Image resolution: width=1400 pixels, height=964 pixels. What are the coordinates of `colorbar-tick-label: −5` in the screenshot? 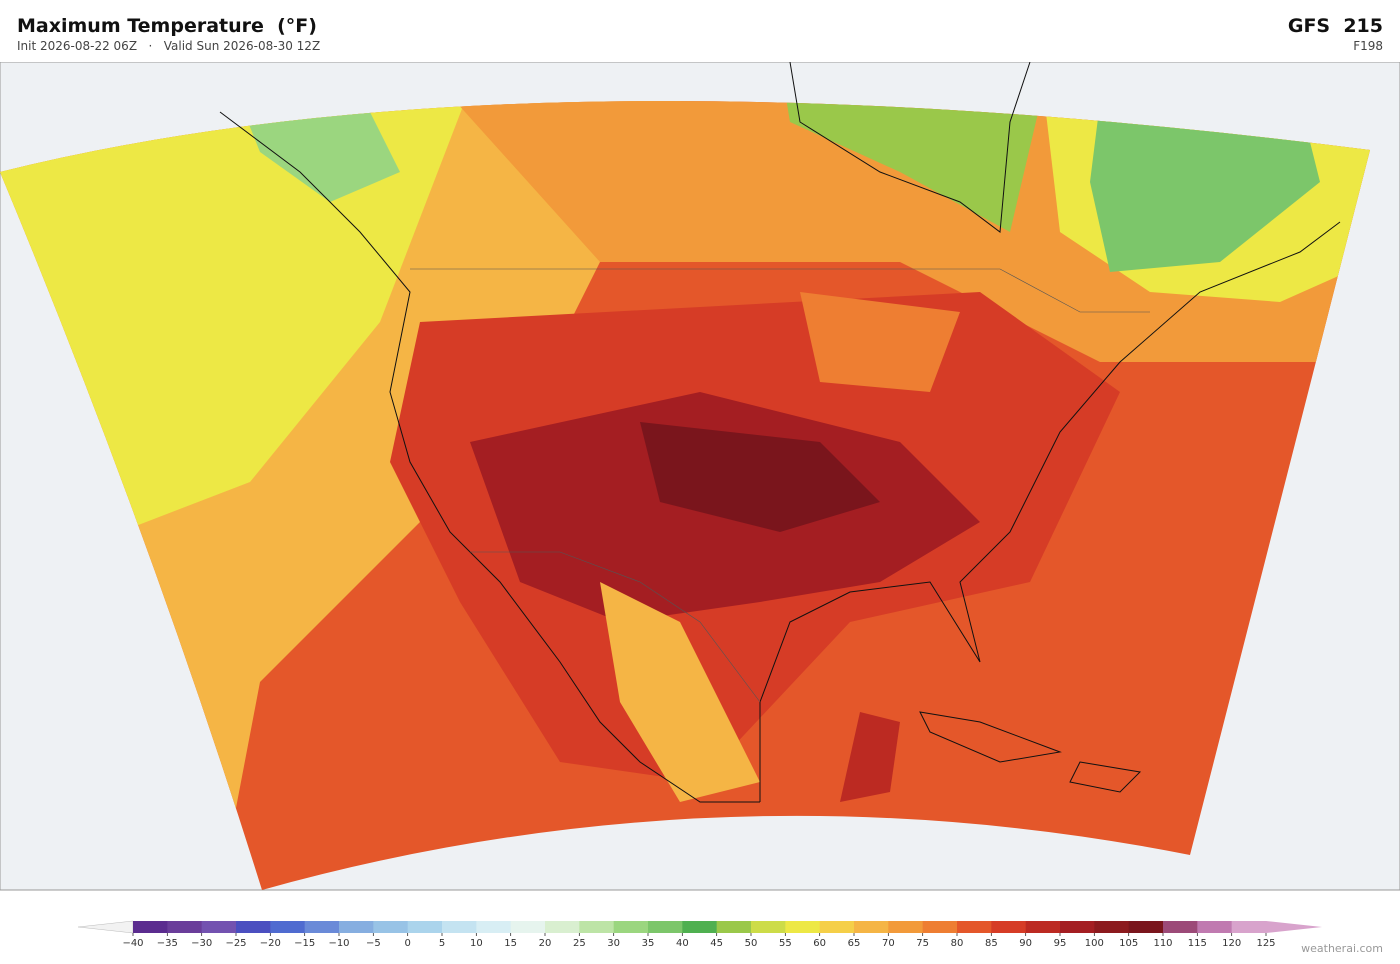 It's located at (373, 943).